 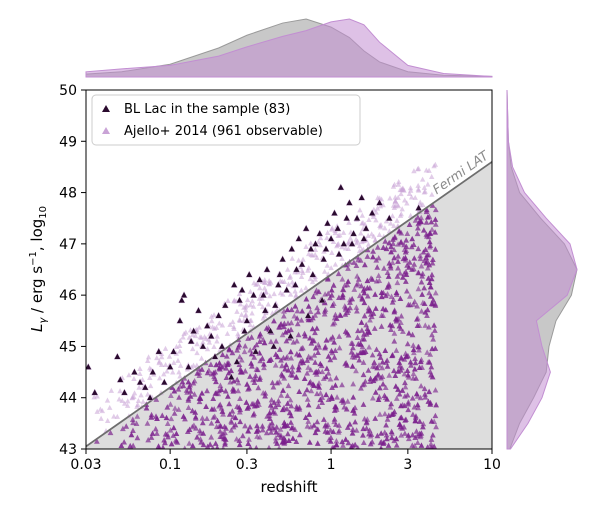 I want to click on y-tick-label: 45, so click(x=68, y=347).